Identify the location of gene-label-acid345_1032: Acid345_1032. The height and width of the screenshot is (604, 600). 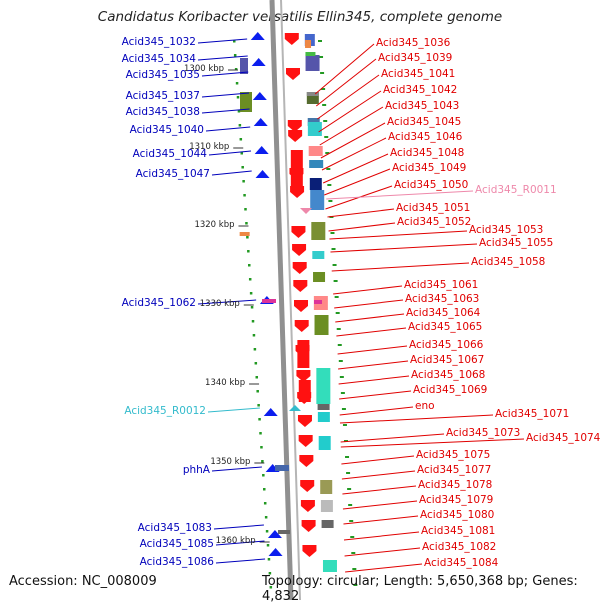
(158, 42).